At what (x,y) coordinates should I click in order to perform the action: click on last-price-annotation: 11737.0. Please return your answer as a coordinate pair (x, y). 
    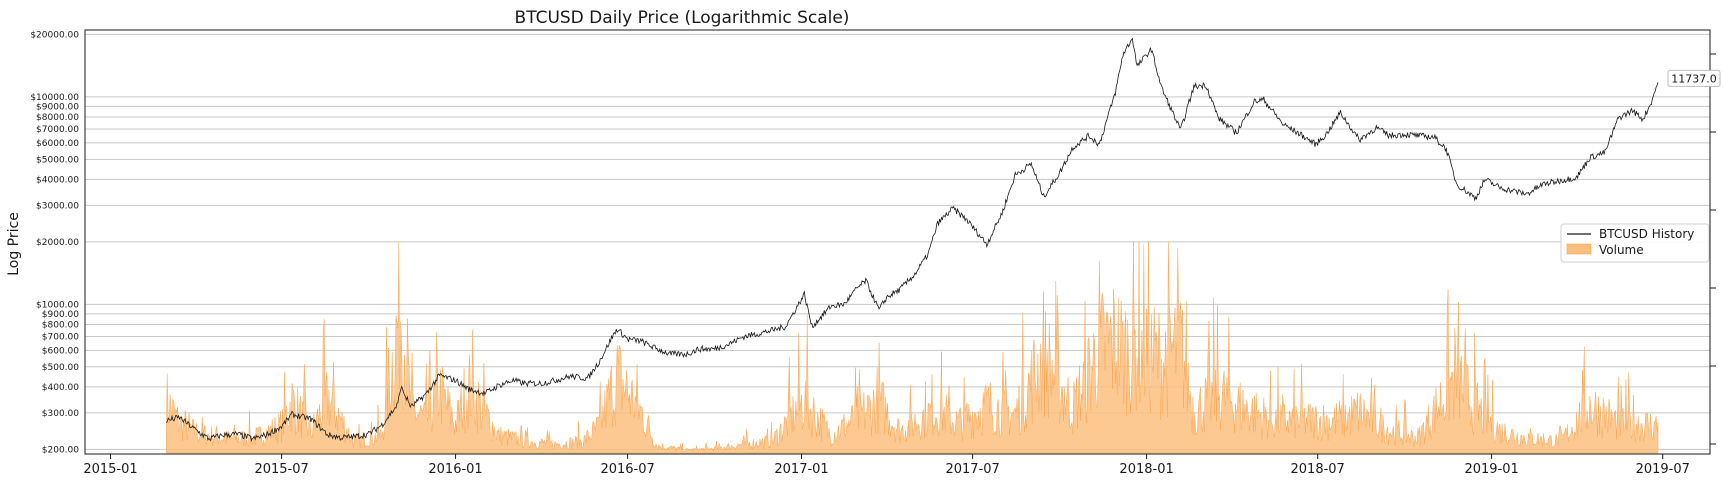
    Looking at the image, I should click on (1694, 78).